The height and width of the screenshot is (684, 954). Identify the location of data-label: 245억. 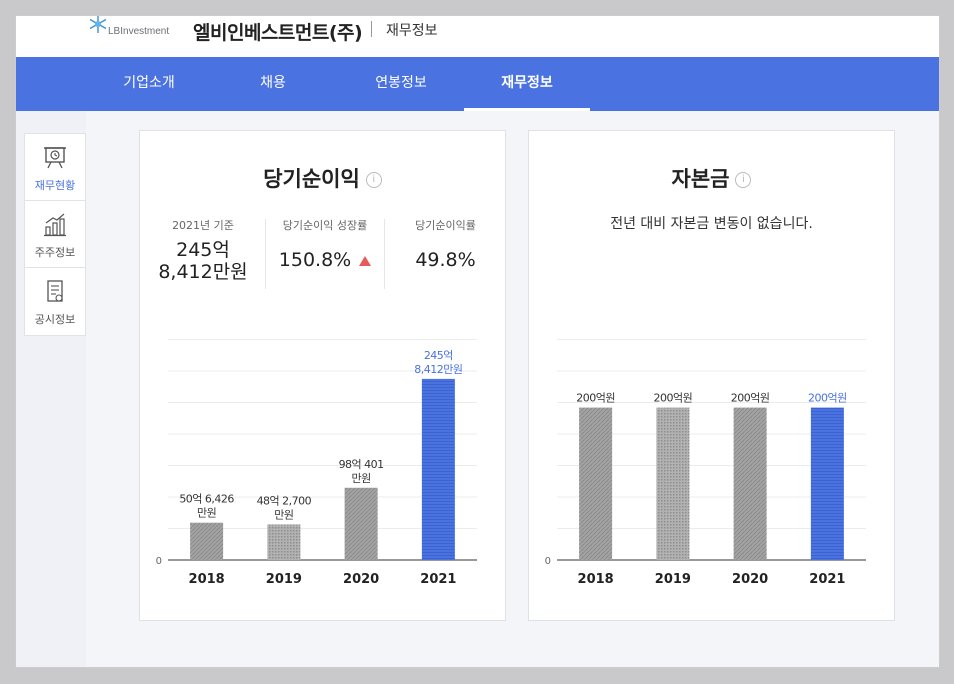
(438, 355).